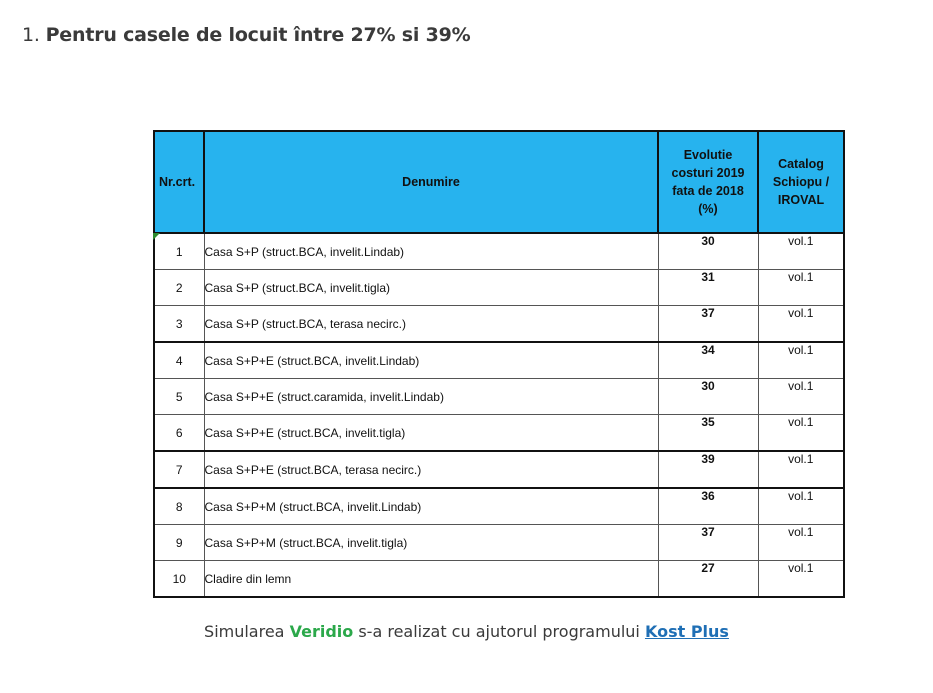  Describe the element at coordinates (431, 360) in the screenshot. I see `cell-denumire: Casa S+P+E (struct.BCA, invelit.Lindab)` at that location.